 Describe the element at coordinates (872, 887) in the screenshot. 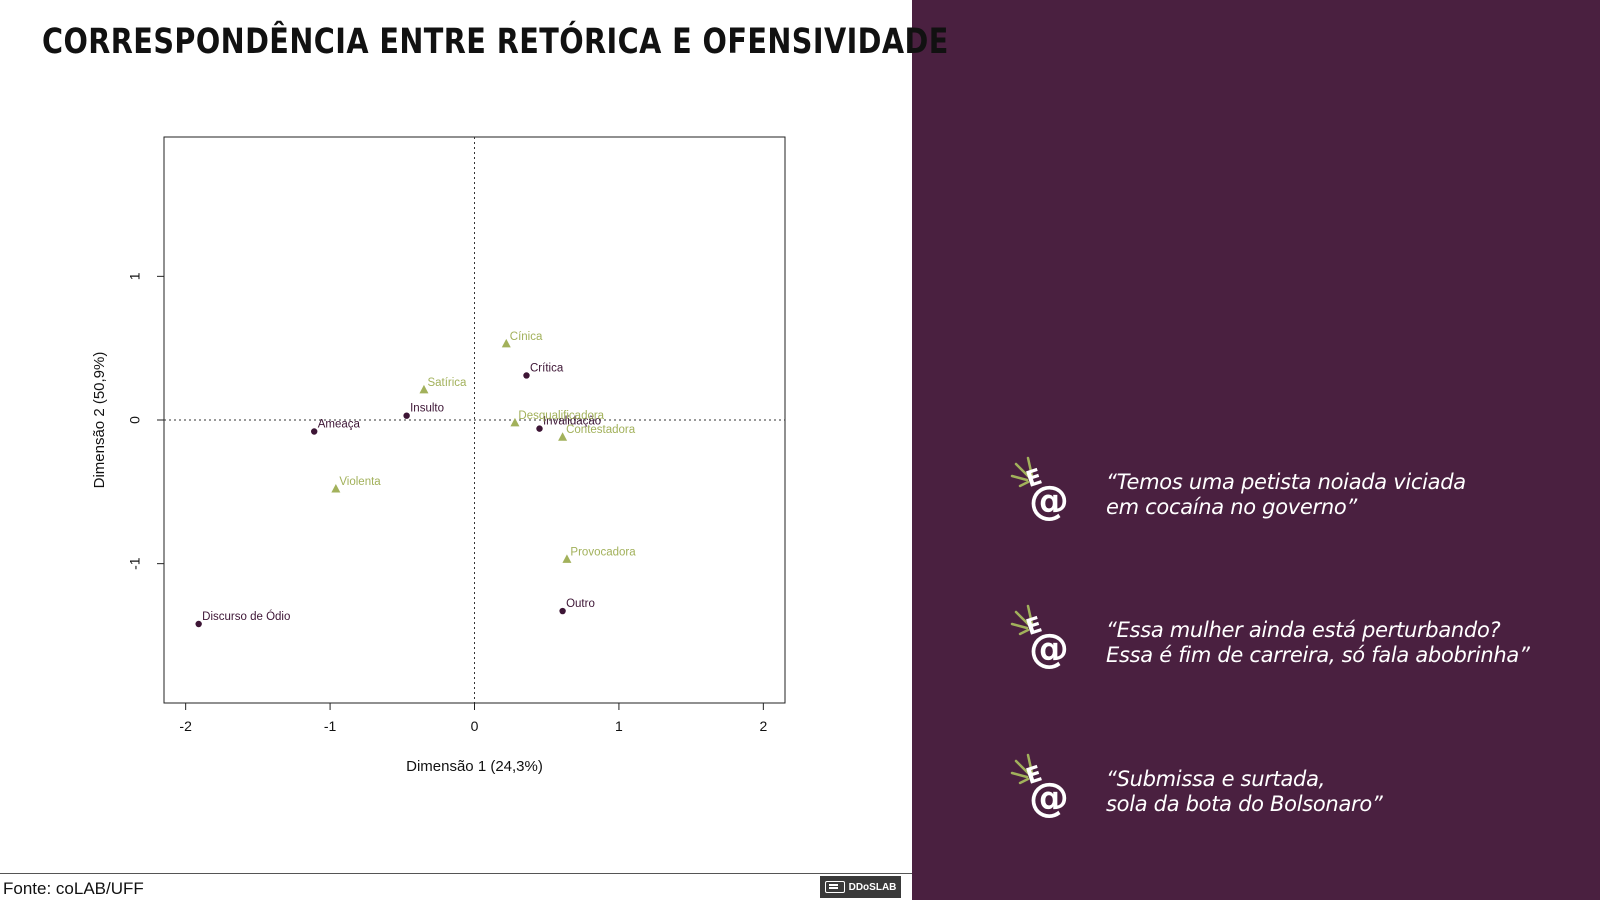

I see `logo-text: DDoSLAB` at that location.